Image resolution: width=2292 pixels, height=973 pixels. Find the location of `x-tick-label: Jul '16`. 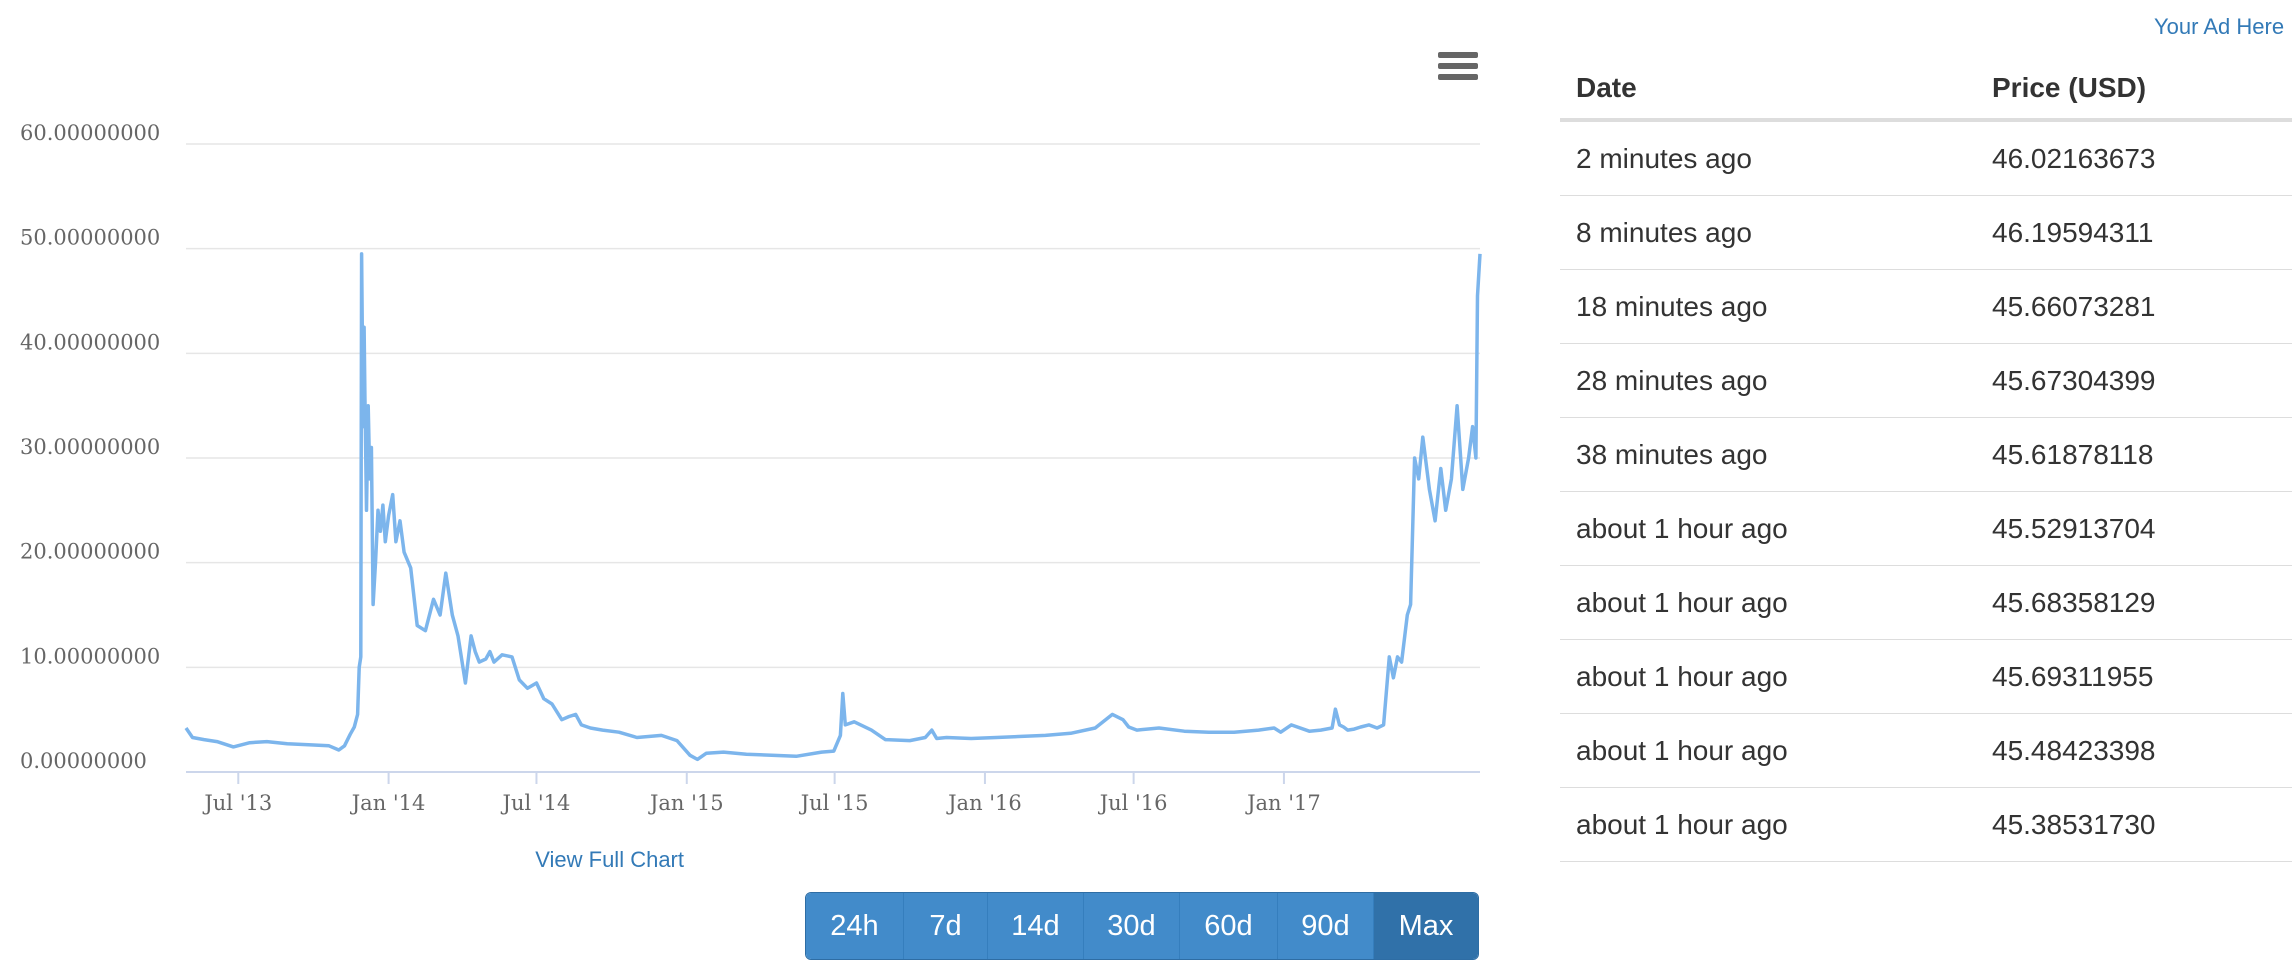

x-tick-label: Jul '16 is located at coordinates (1133, 803).